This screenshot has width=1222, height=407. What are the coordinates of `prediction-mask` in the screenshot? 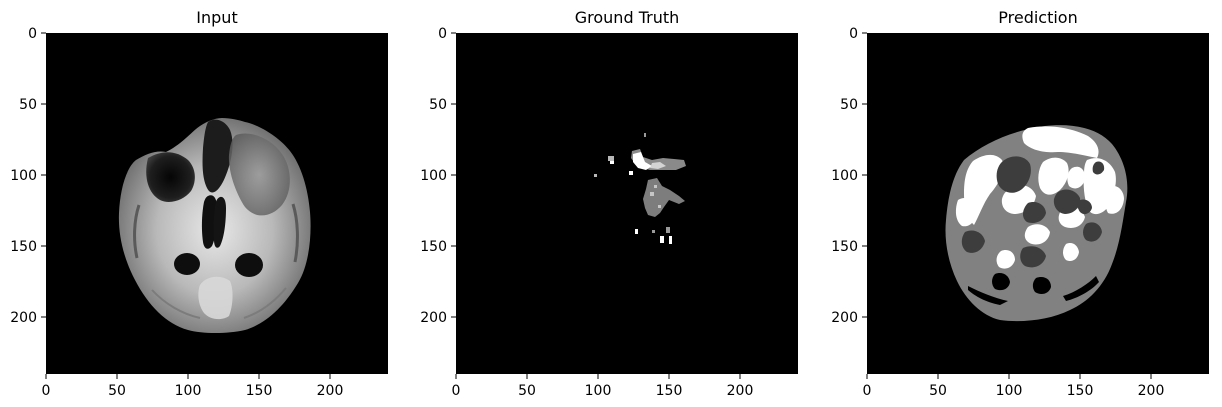 It's located at (1036, 223).